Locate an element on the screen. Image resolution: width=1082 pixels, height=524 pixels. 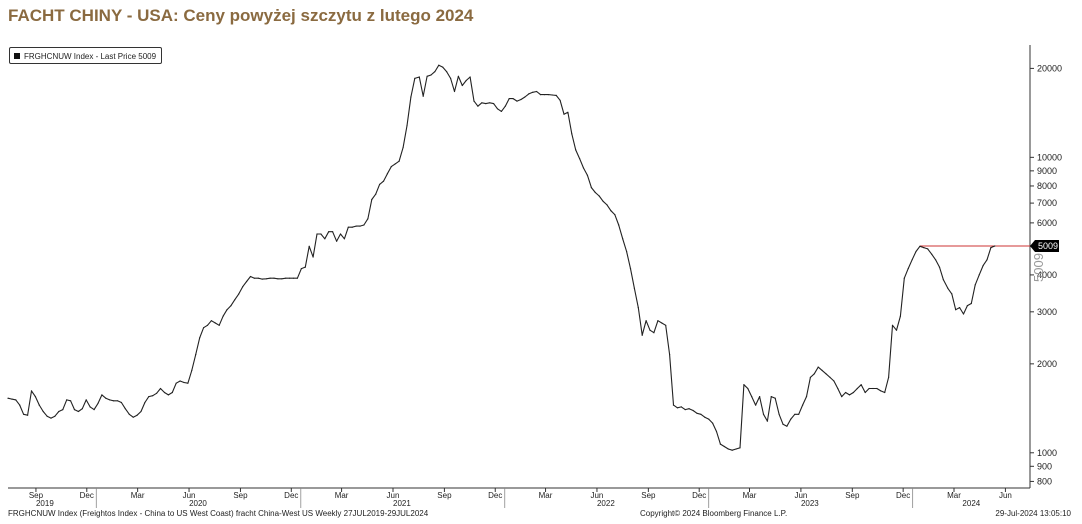
y-tick-label: 900 is located at coordinates (1044, 466).